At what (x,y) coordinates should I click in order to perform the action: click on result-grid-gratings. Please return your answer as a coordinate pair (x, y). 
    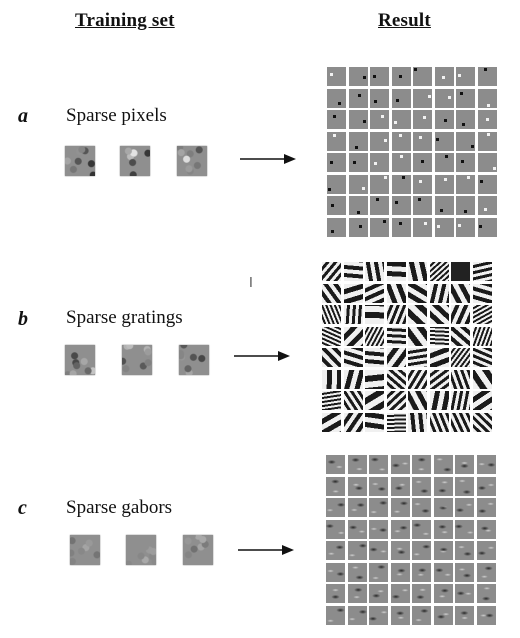
    Looking at the image, I should click on (407, 347).